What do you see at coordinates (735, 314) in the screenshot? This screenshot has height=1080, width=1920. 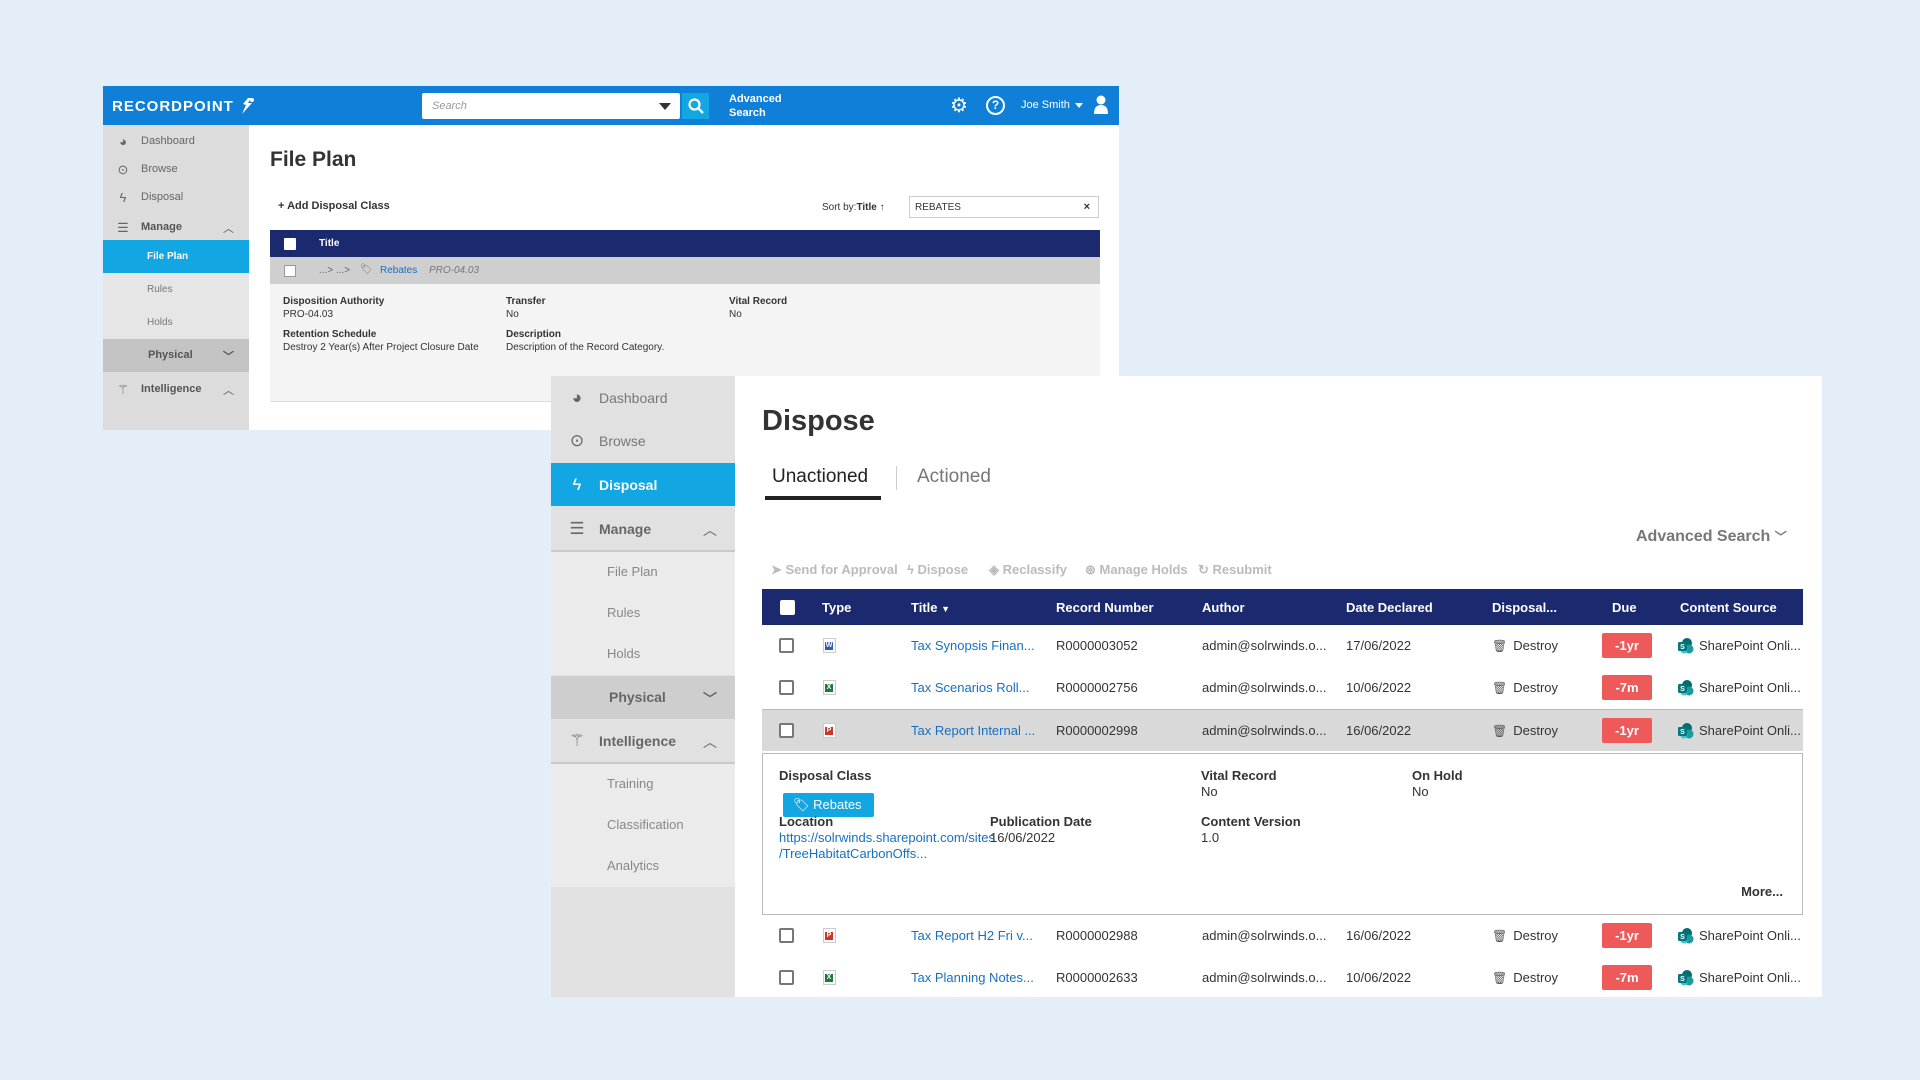 I see `detail-value: No` at bounding box center [735, 314].